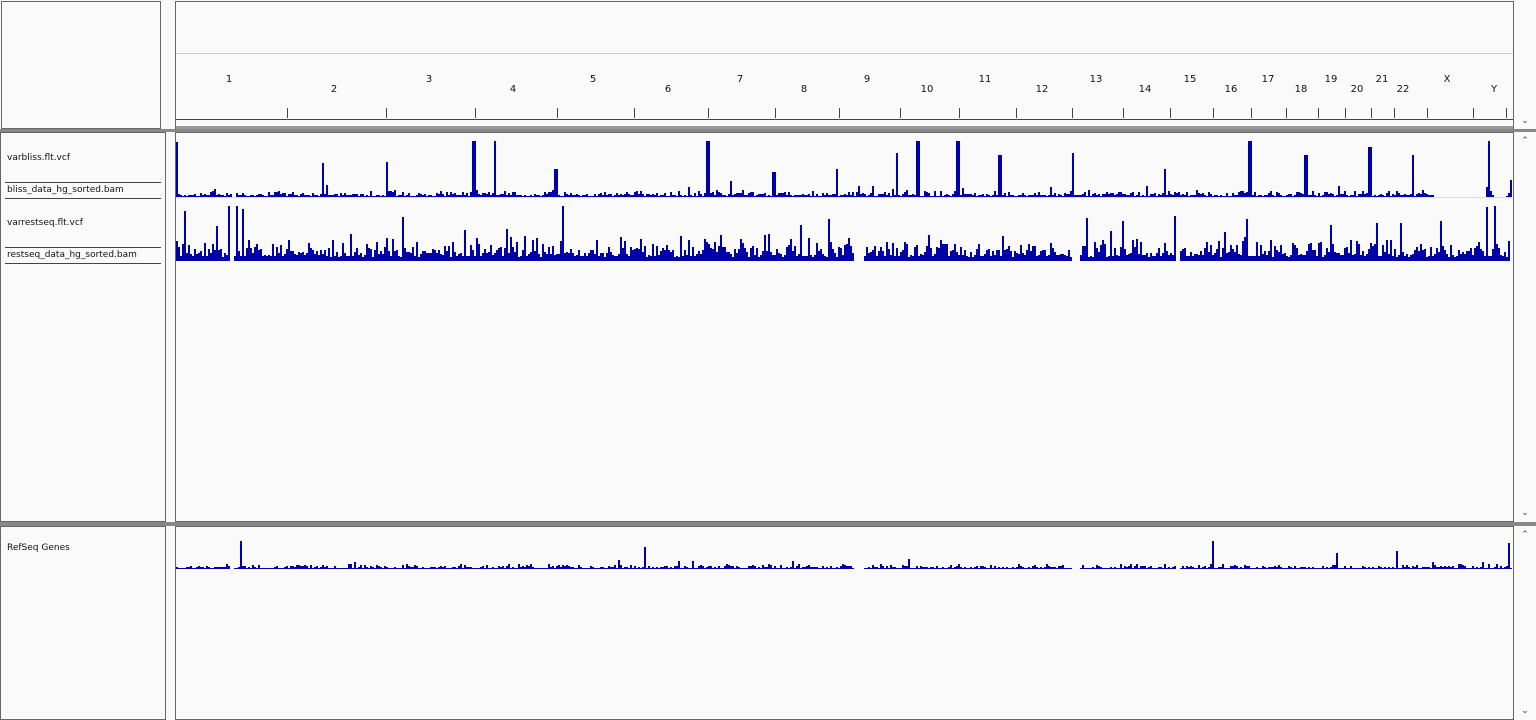  What do you see at coordinates (1231, 89) in the screenshot?
I see `chromosome-label-16: 16` at bounding box center [1231, 89].